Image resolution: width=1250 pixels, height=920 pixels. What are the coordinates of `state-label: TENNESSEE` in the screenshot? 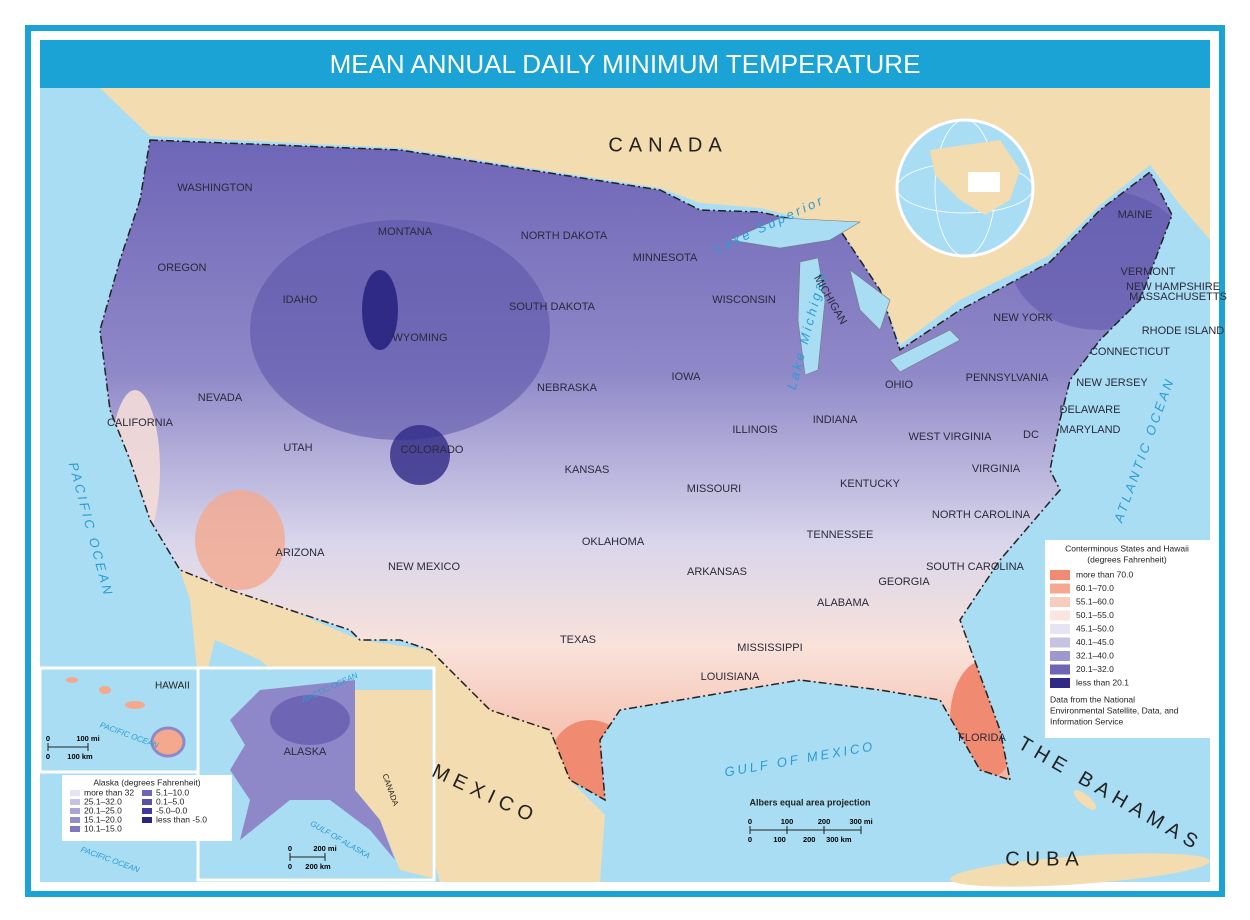 It's located at (840, 535).